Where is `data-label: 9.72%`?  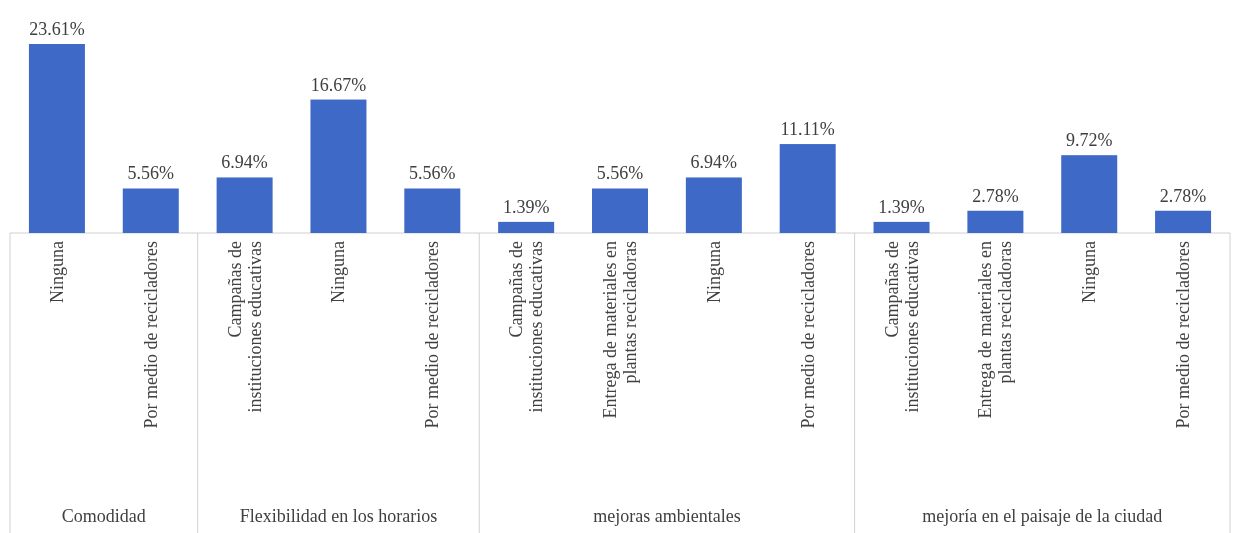 data-label: 9.72% is located at coordinates (1089, 140).